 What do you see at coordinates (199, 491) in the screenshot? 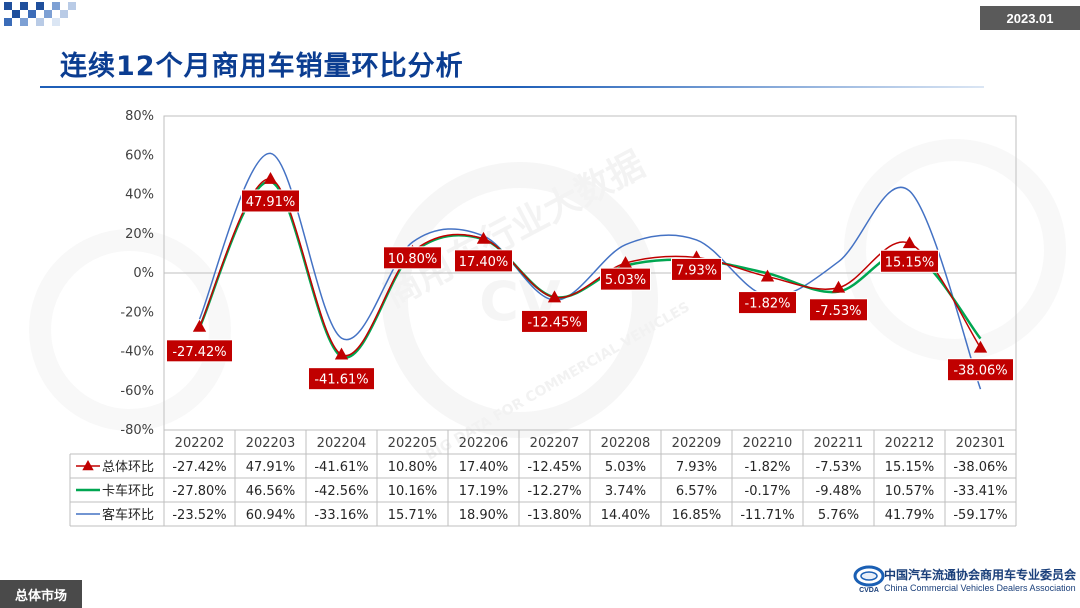
I see `table-cell-truck: -27.80%` at bounding box center [199, 491].